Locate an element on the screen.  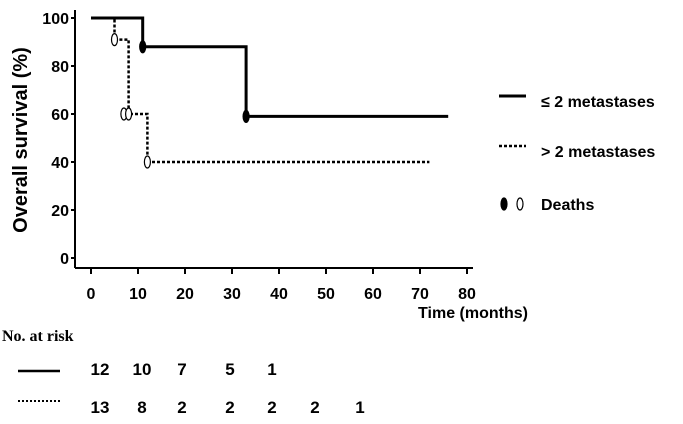
x-tick-label: 80 is located at coordinates (467, 294).